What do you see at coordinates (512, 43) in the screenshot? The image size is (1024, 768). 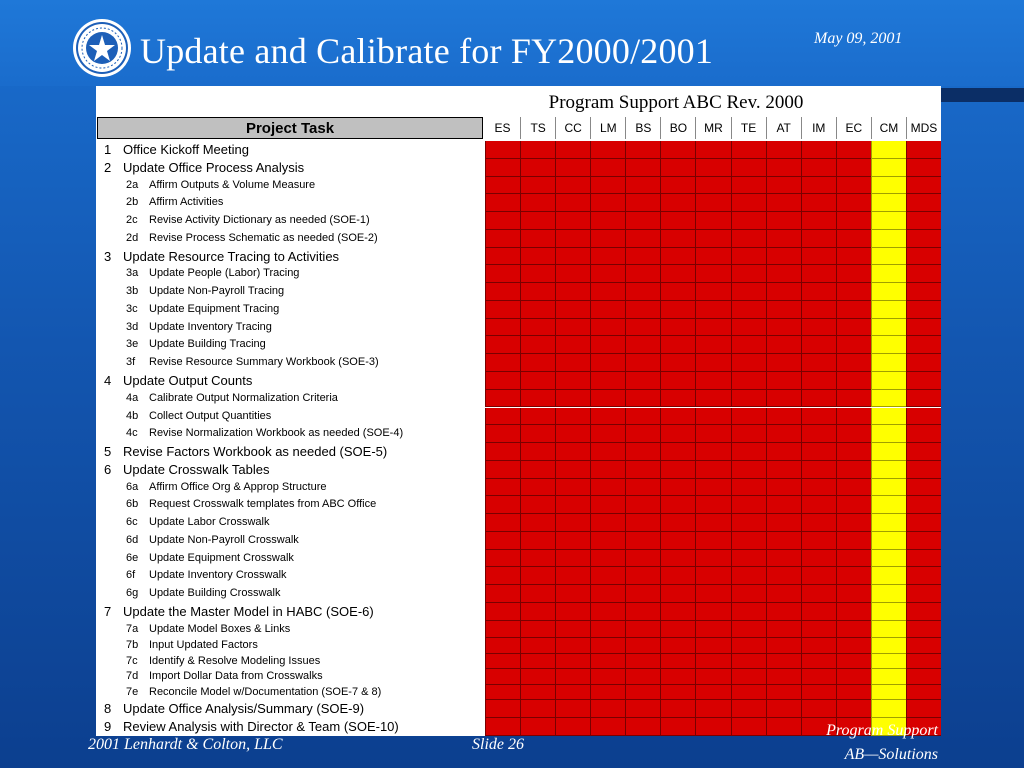 I see `title-band` at bounding box center [512, 43].